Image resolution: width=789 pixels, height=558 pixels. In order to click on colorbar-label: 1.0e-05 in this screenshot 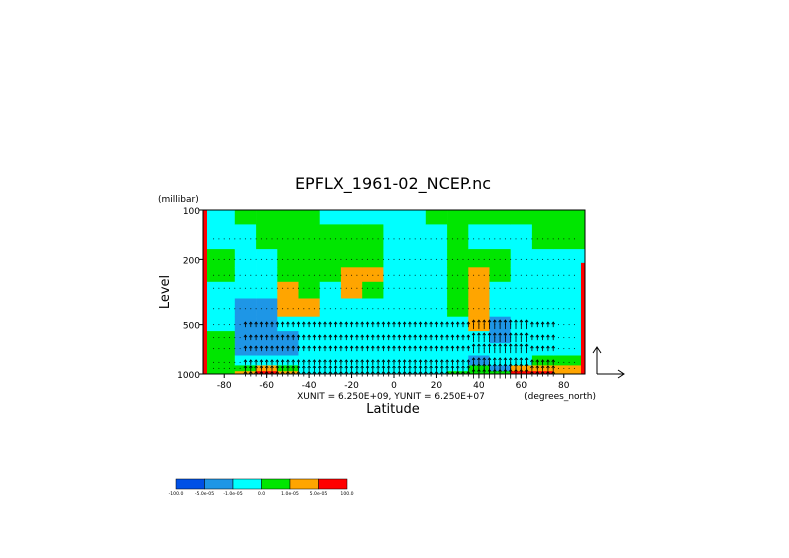, I will do `click(290, 494)`.